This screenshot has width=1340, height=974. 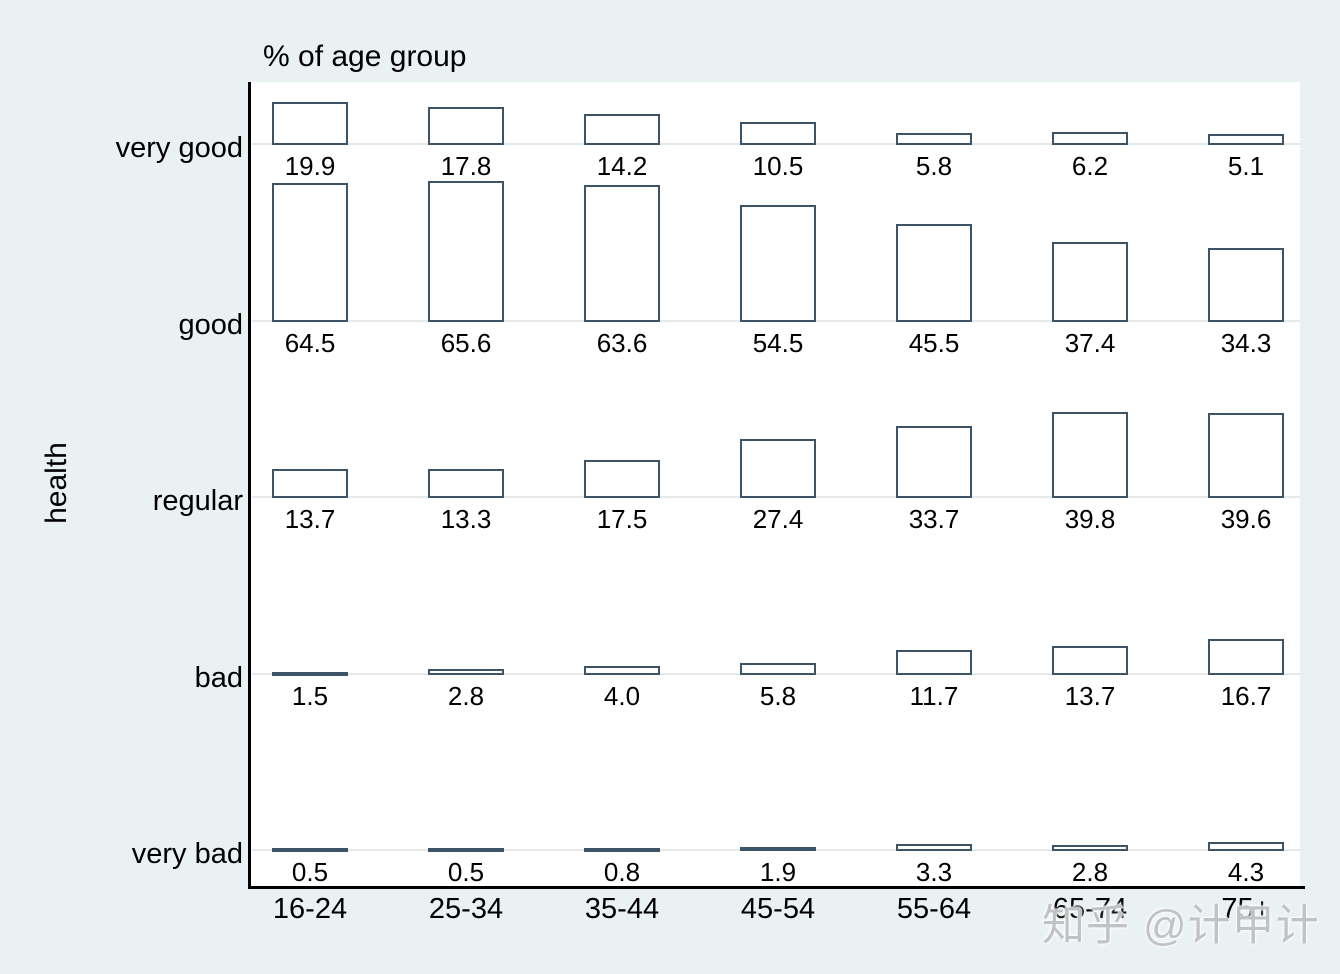 I want to click on bar-value-label: 3.3, so click(x=934, y=872).